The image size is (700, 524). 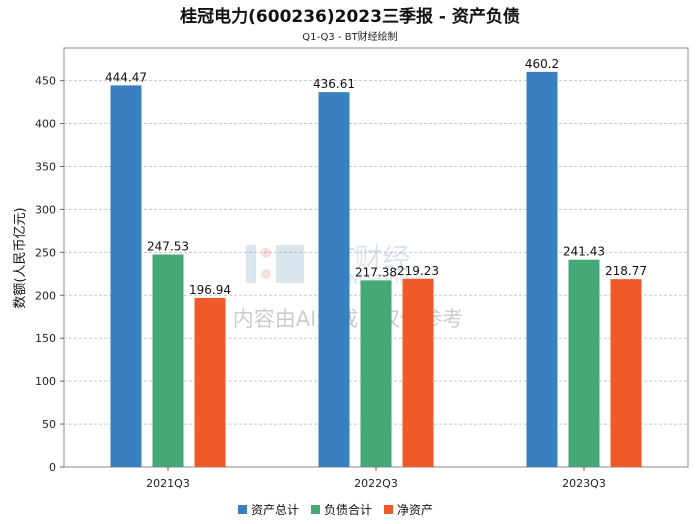 What do you see at coordinates (45, 338) in the screenshot?
I see `y-tick-label: 150` at bounding box center [45, 338].